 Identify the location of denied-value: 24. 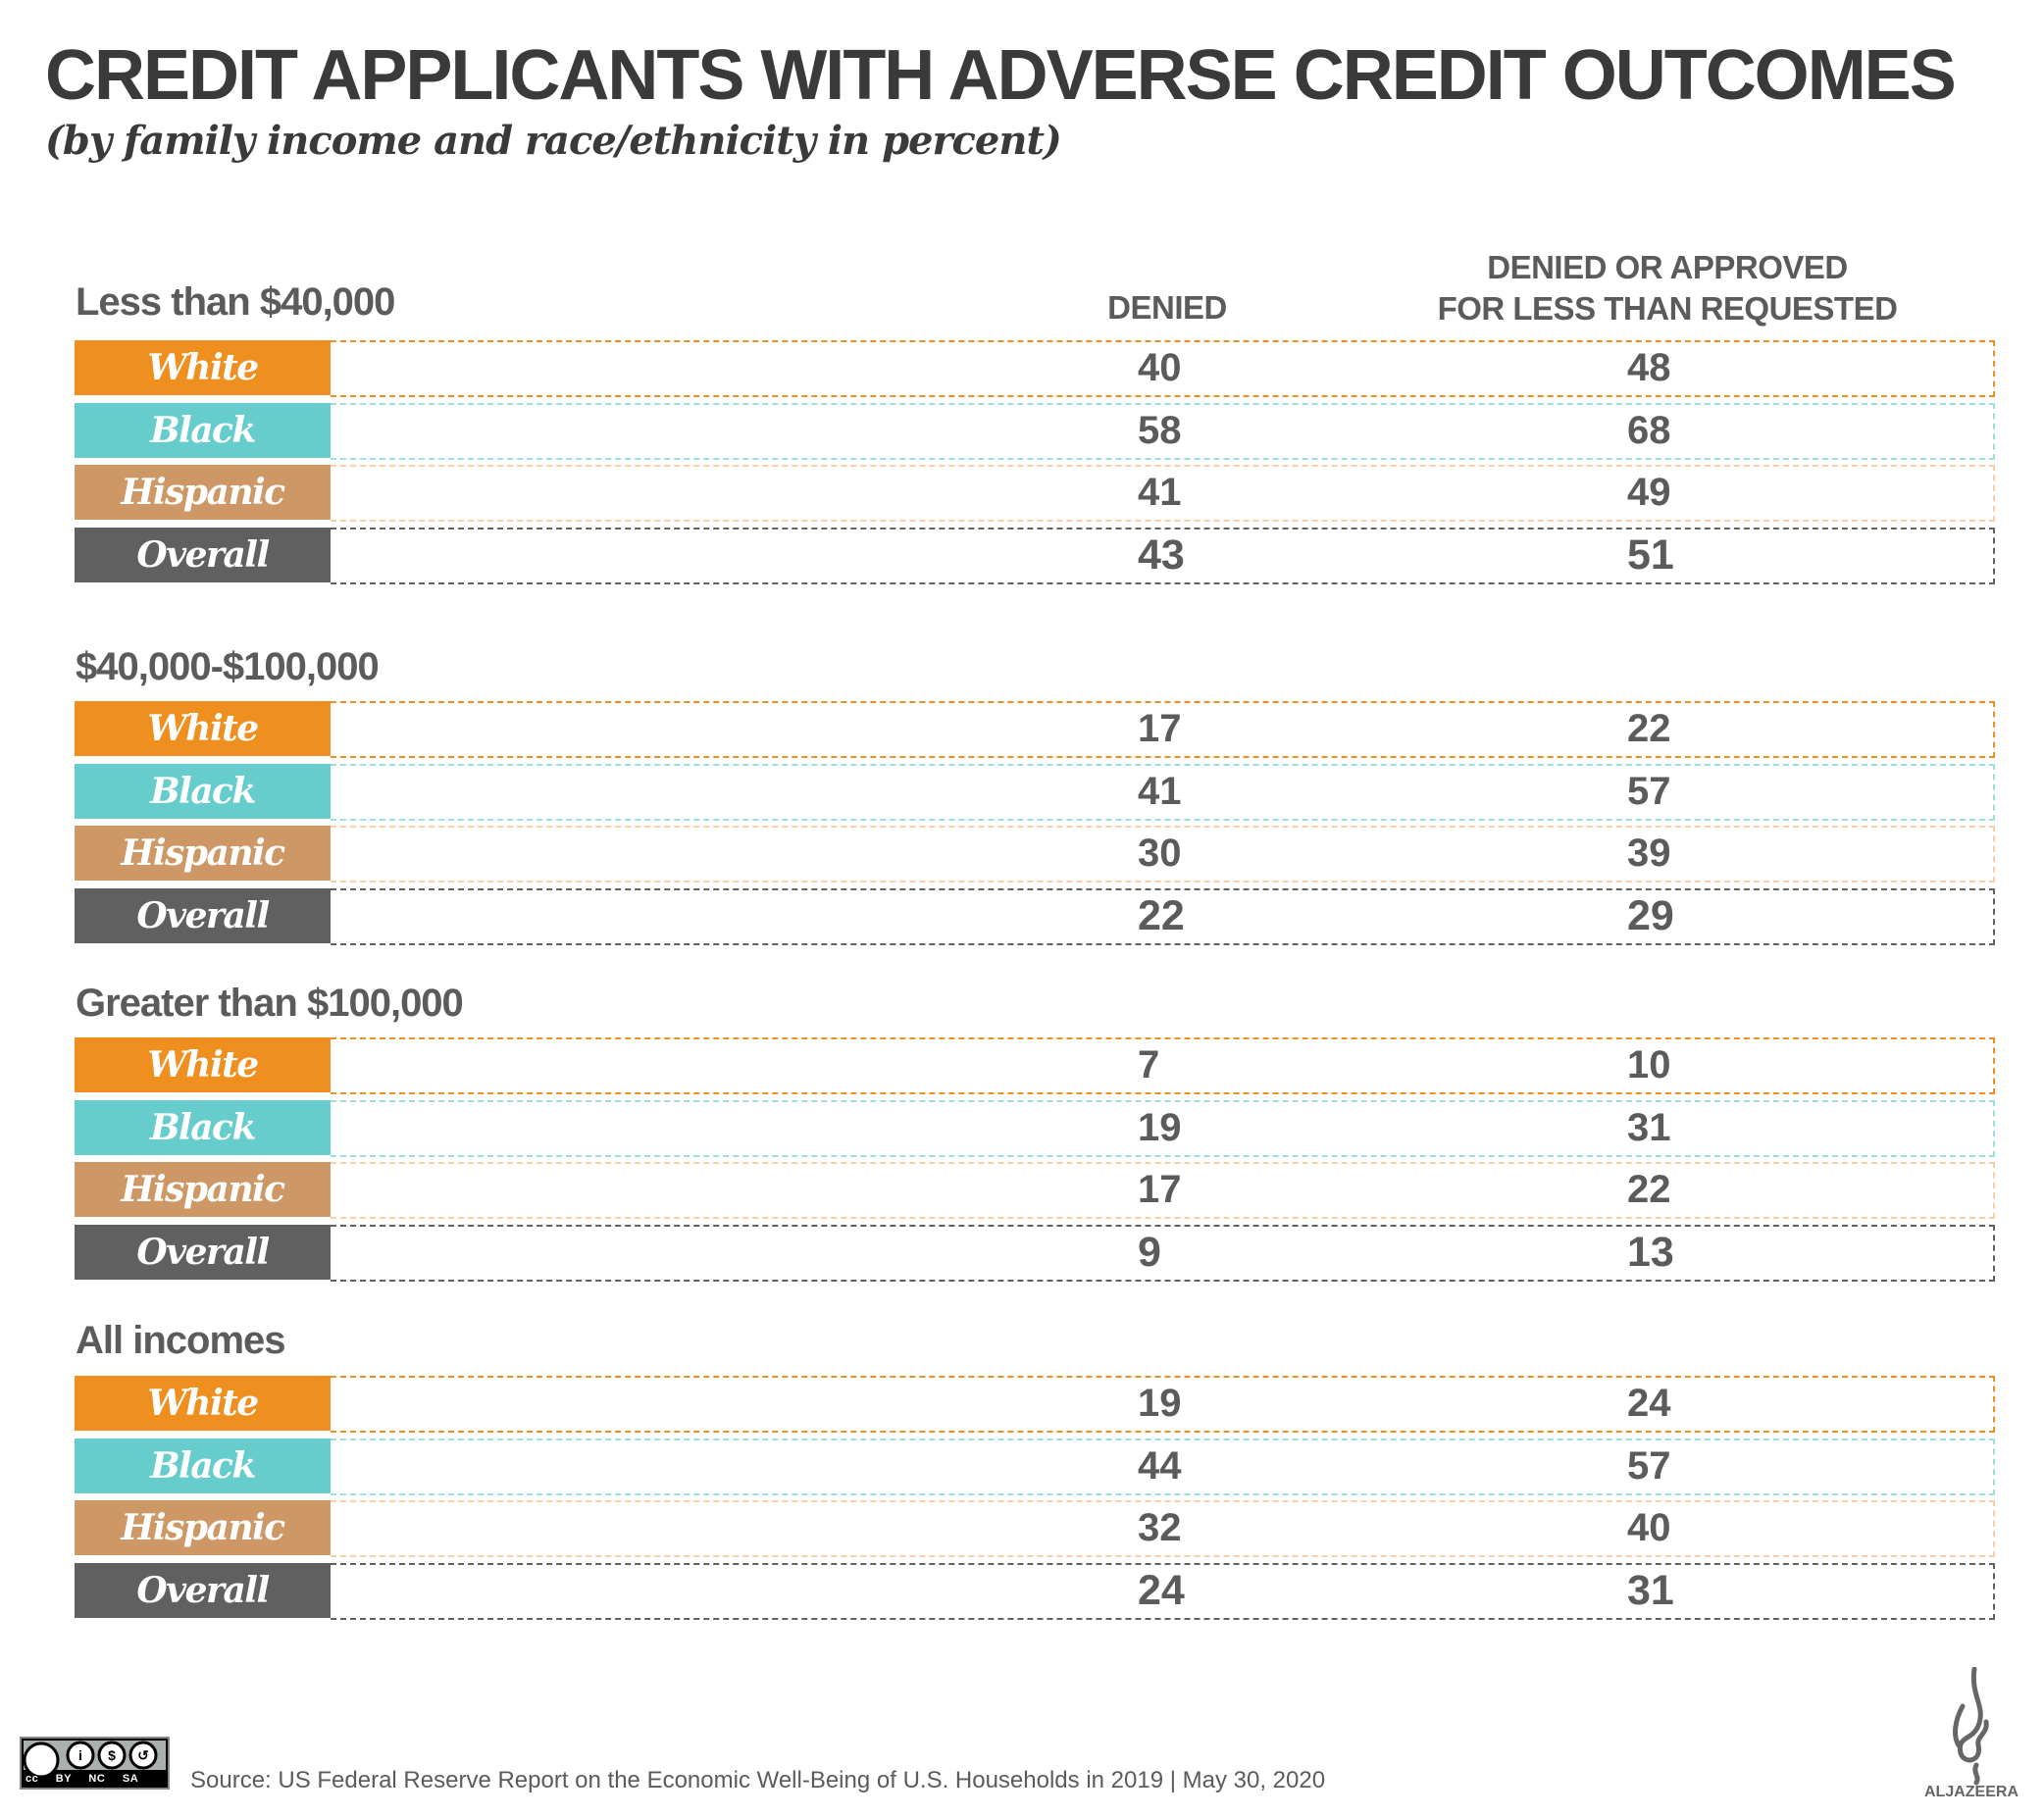
(1161, 1590).